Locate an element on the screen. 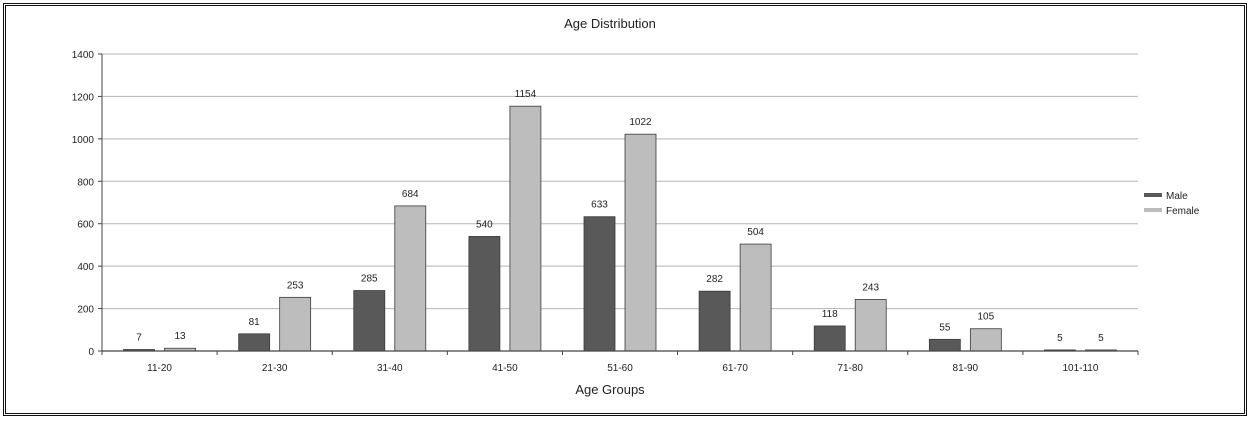 The width and height of the screenshot is (1254, 423). data-label-female: 5 is located at coordinates (1101, 338).